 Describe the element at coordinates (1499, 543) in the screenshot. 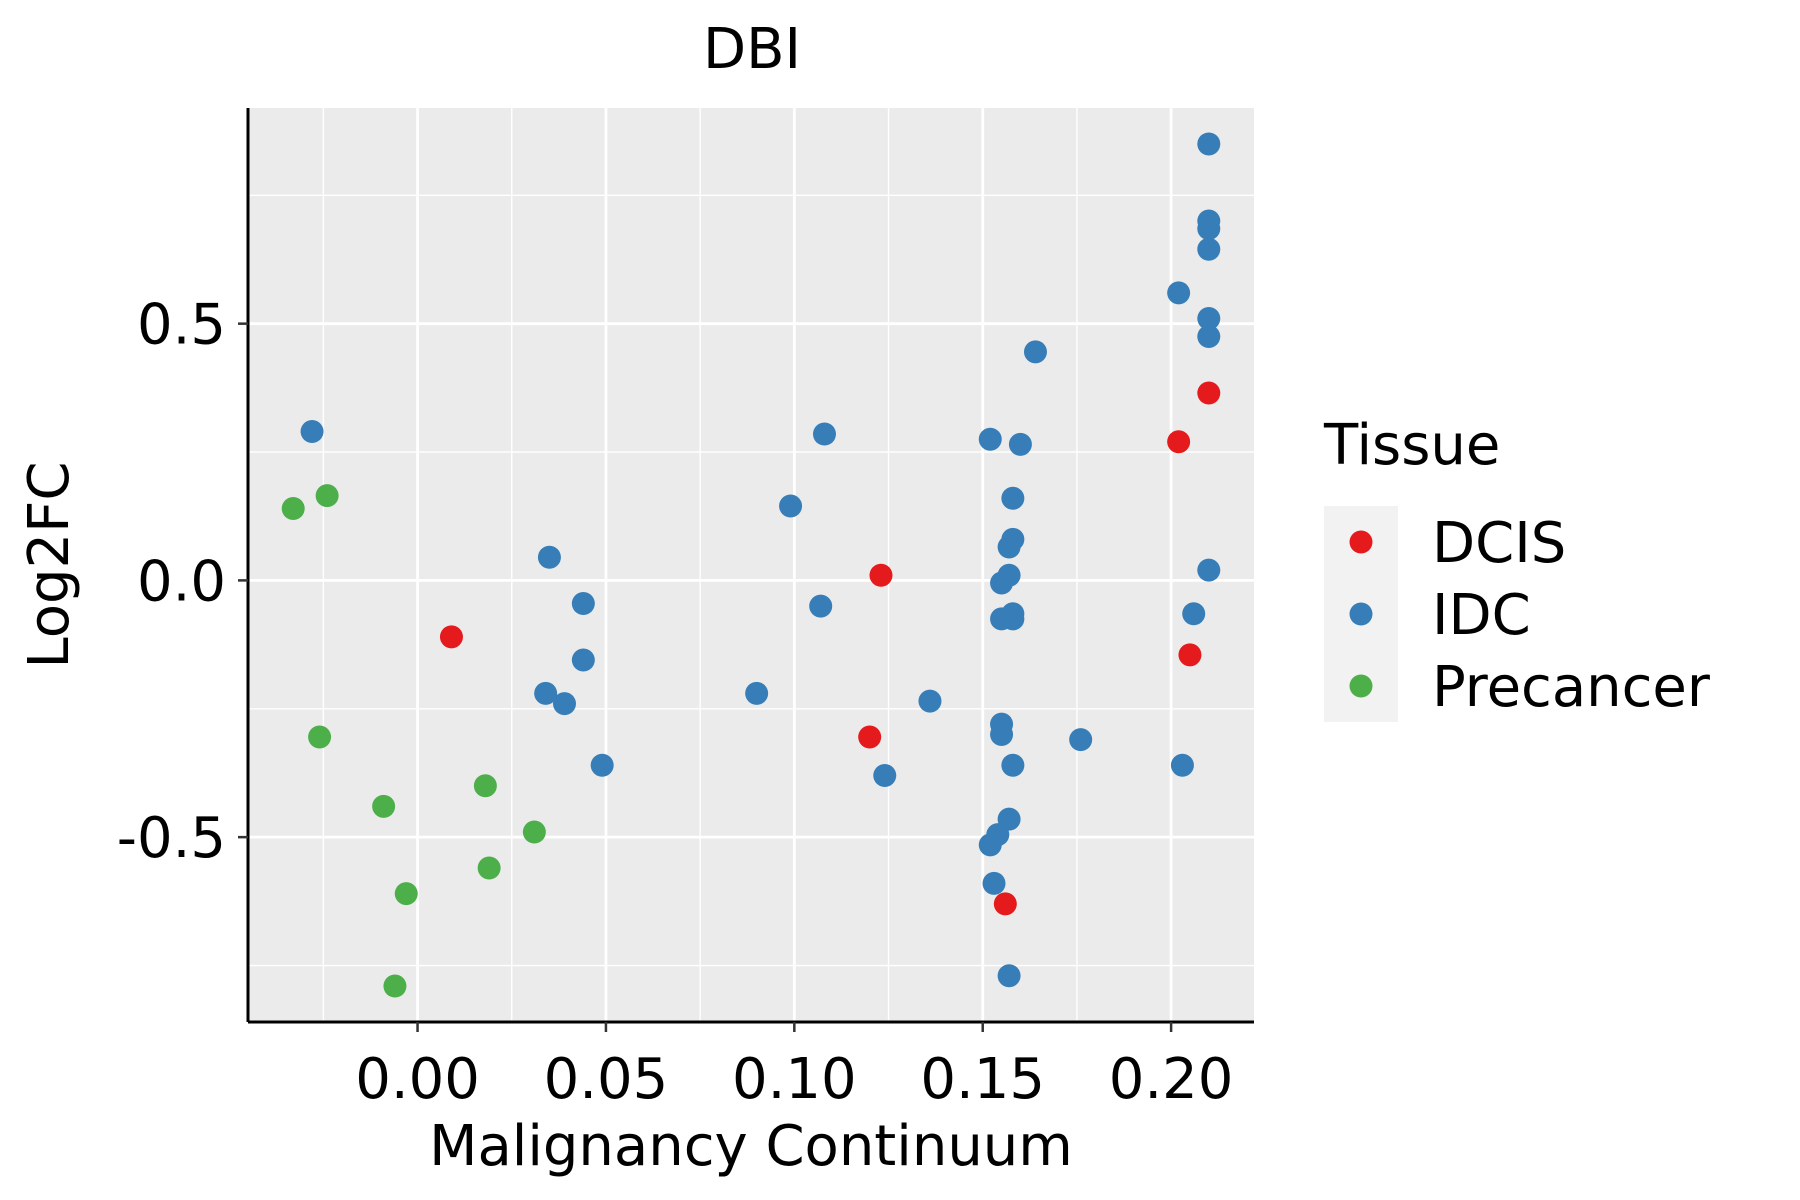

I see `legend-label-dcis: DCIS` at that location.